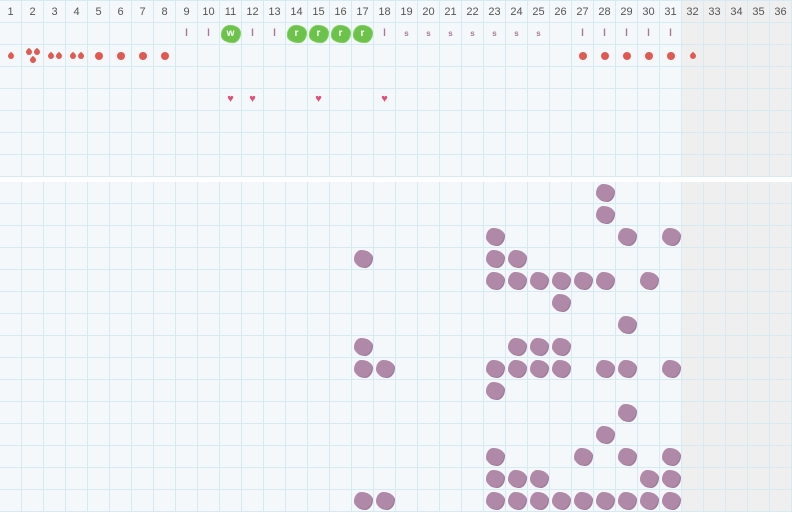 The width and height of the screenshot is (792, 513). Describe the element at coordinates (715, 479) in the screenshot. I see `cell-bottom-row14-day33` at that location.